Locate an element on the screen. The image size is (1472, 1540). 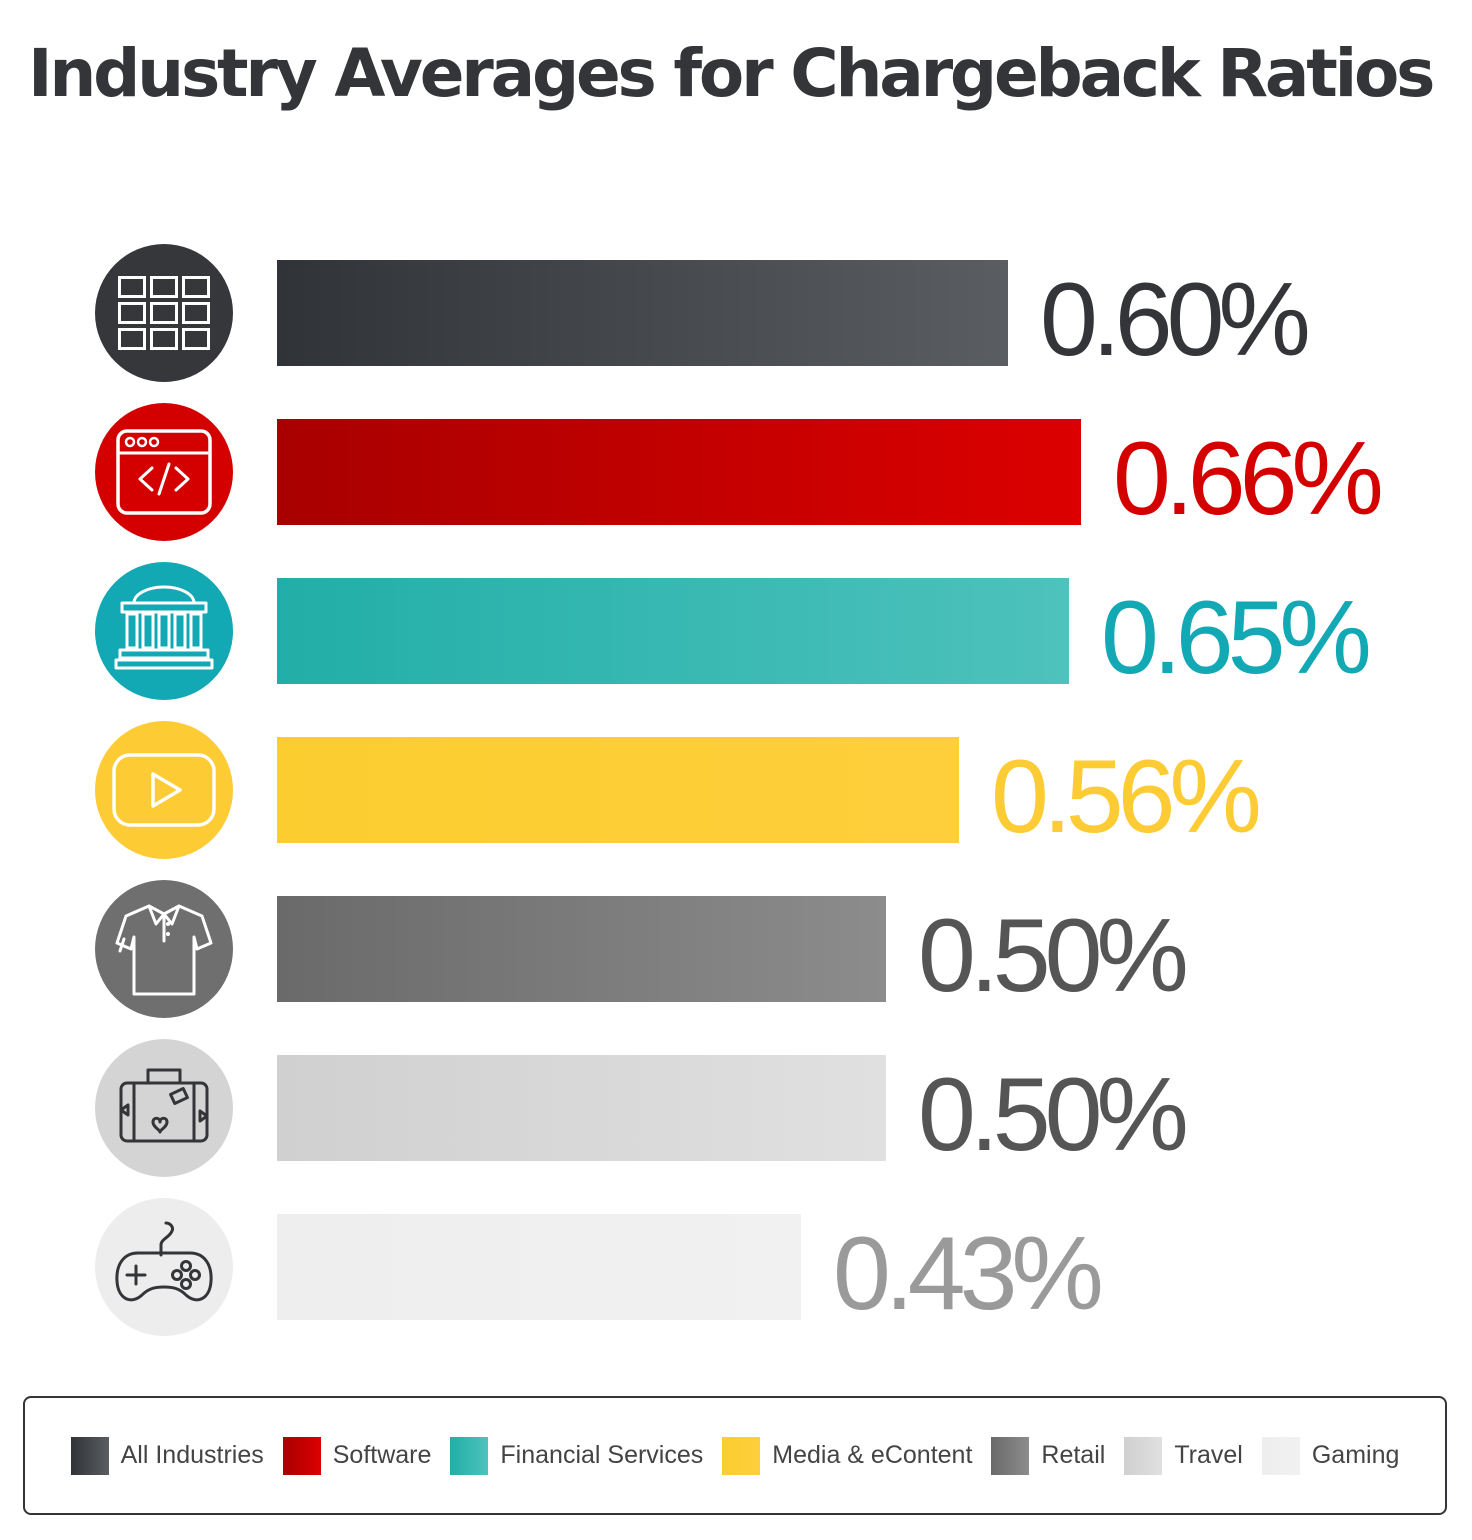
value-label: 0.65% is located at coordinates (1234, 638).